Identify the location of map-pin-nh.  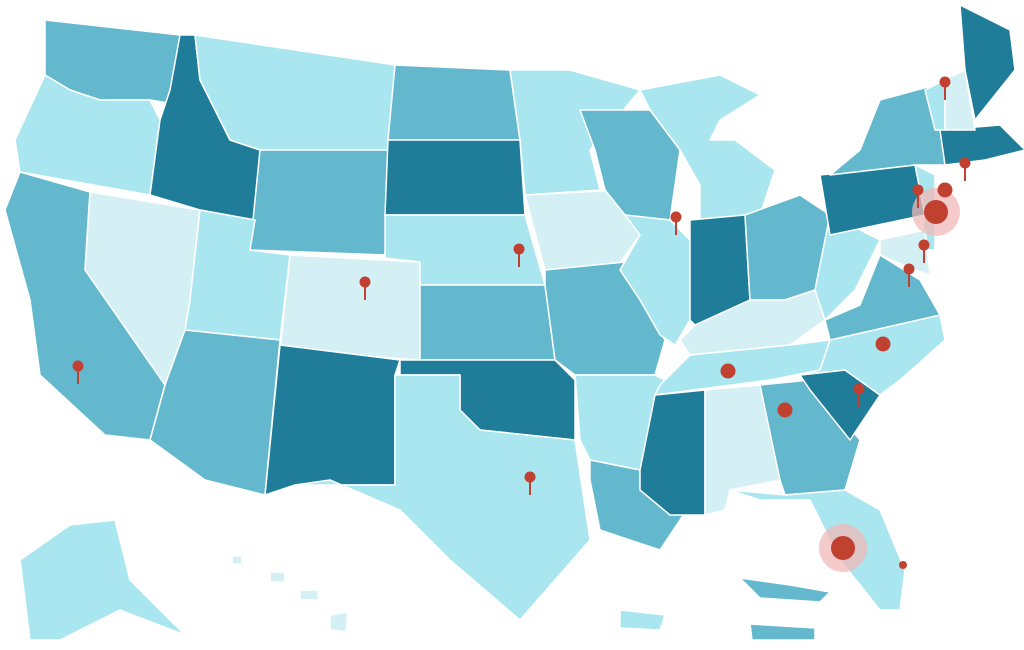
(945, 88).